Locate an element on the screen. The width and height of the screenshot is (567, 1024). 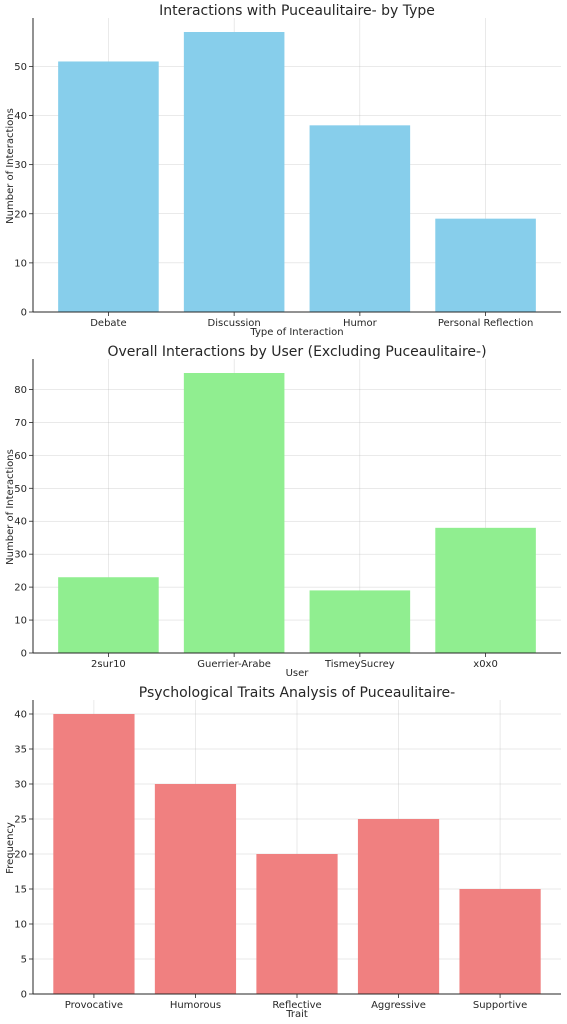
x-tick-label: Humor is located at coordinates (360, 323).